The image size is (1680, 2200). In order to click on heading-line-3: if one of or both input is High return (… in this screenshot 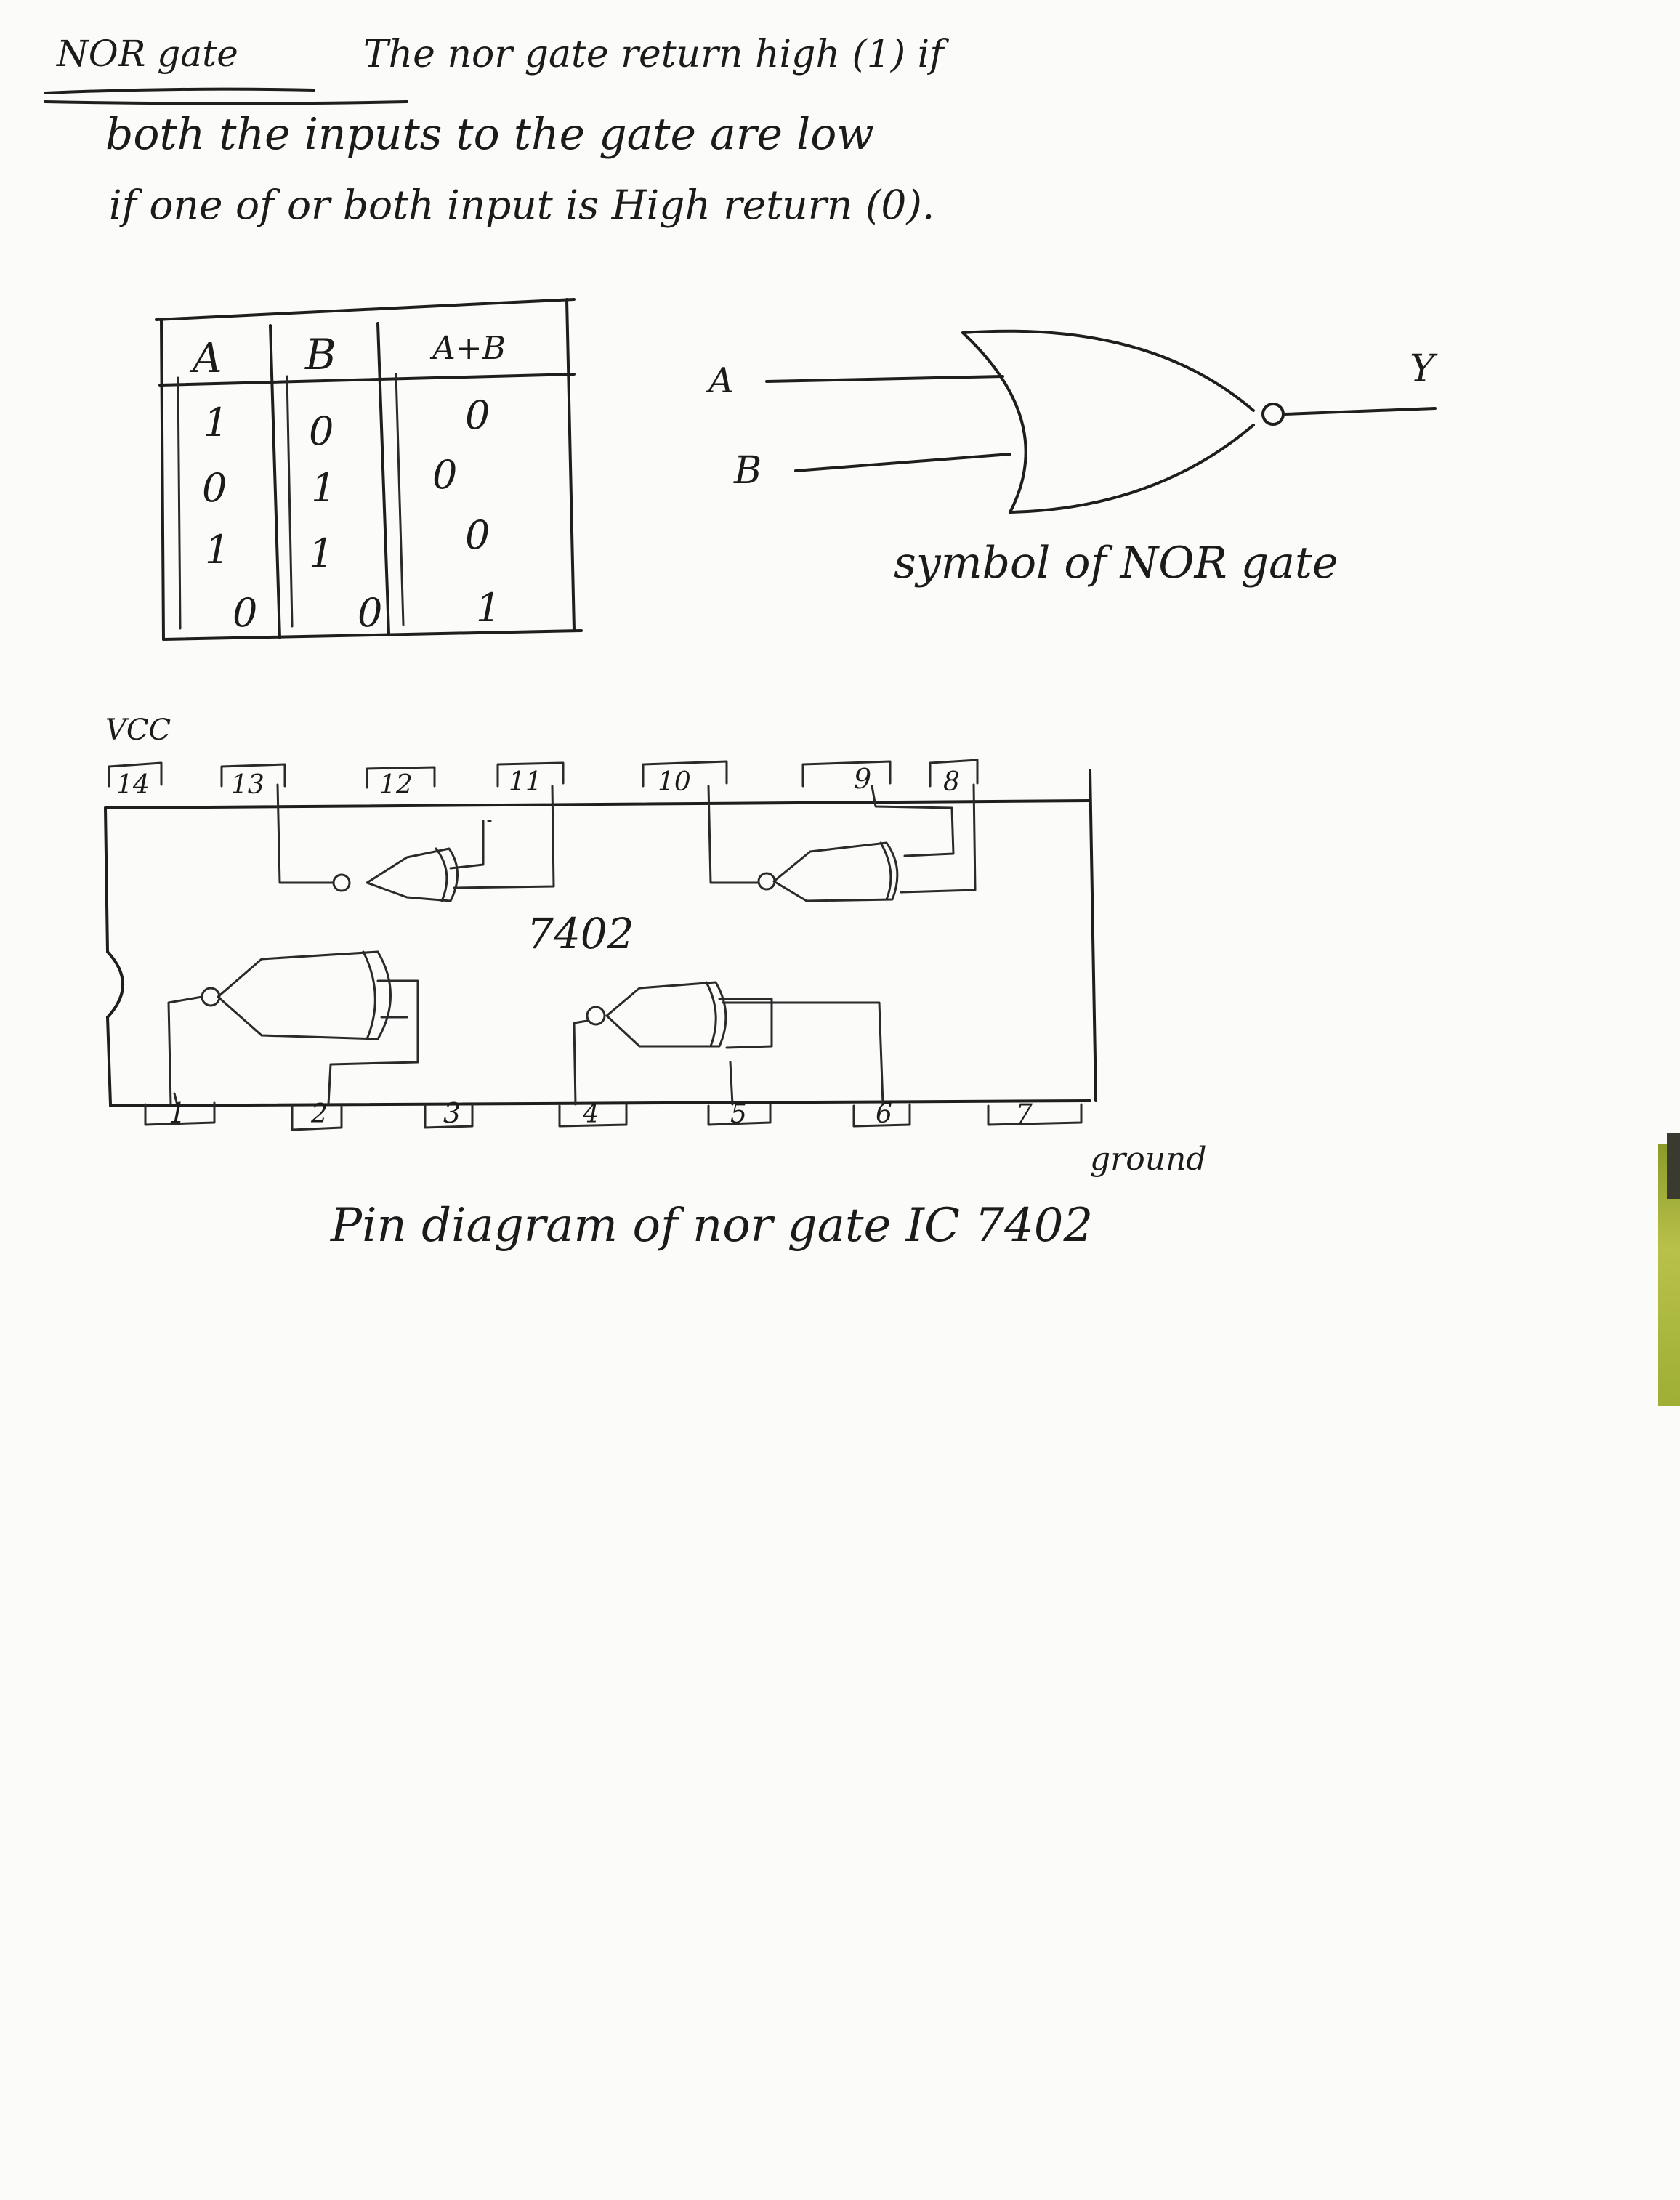, I will do `click(522, 205)`.